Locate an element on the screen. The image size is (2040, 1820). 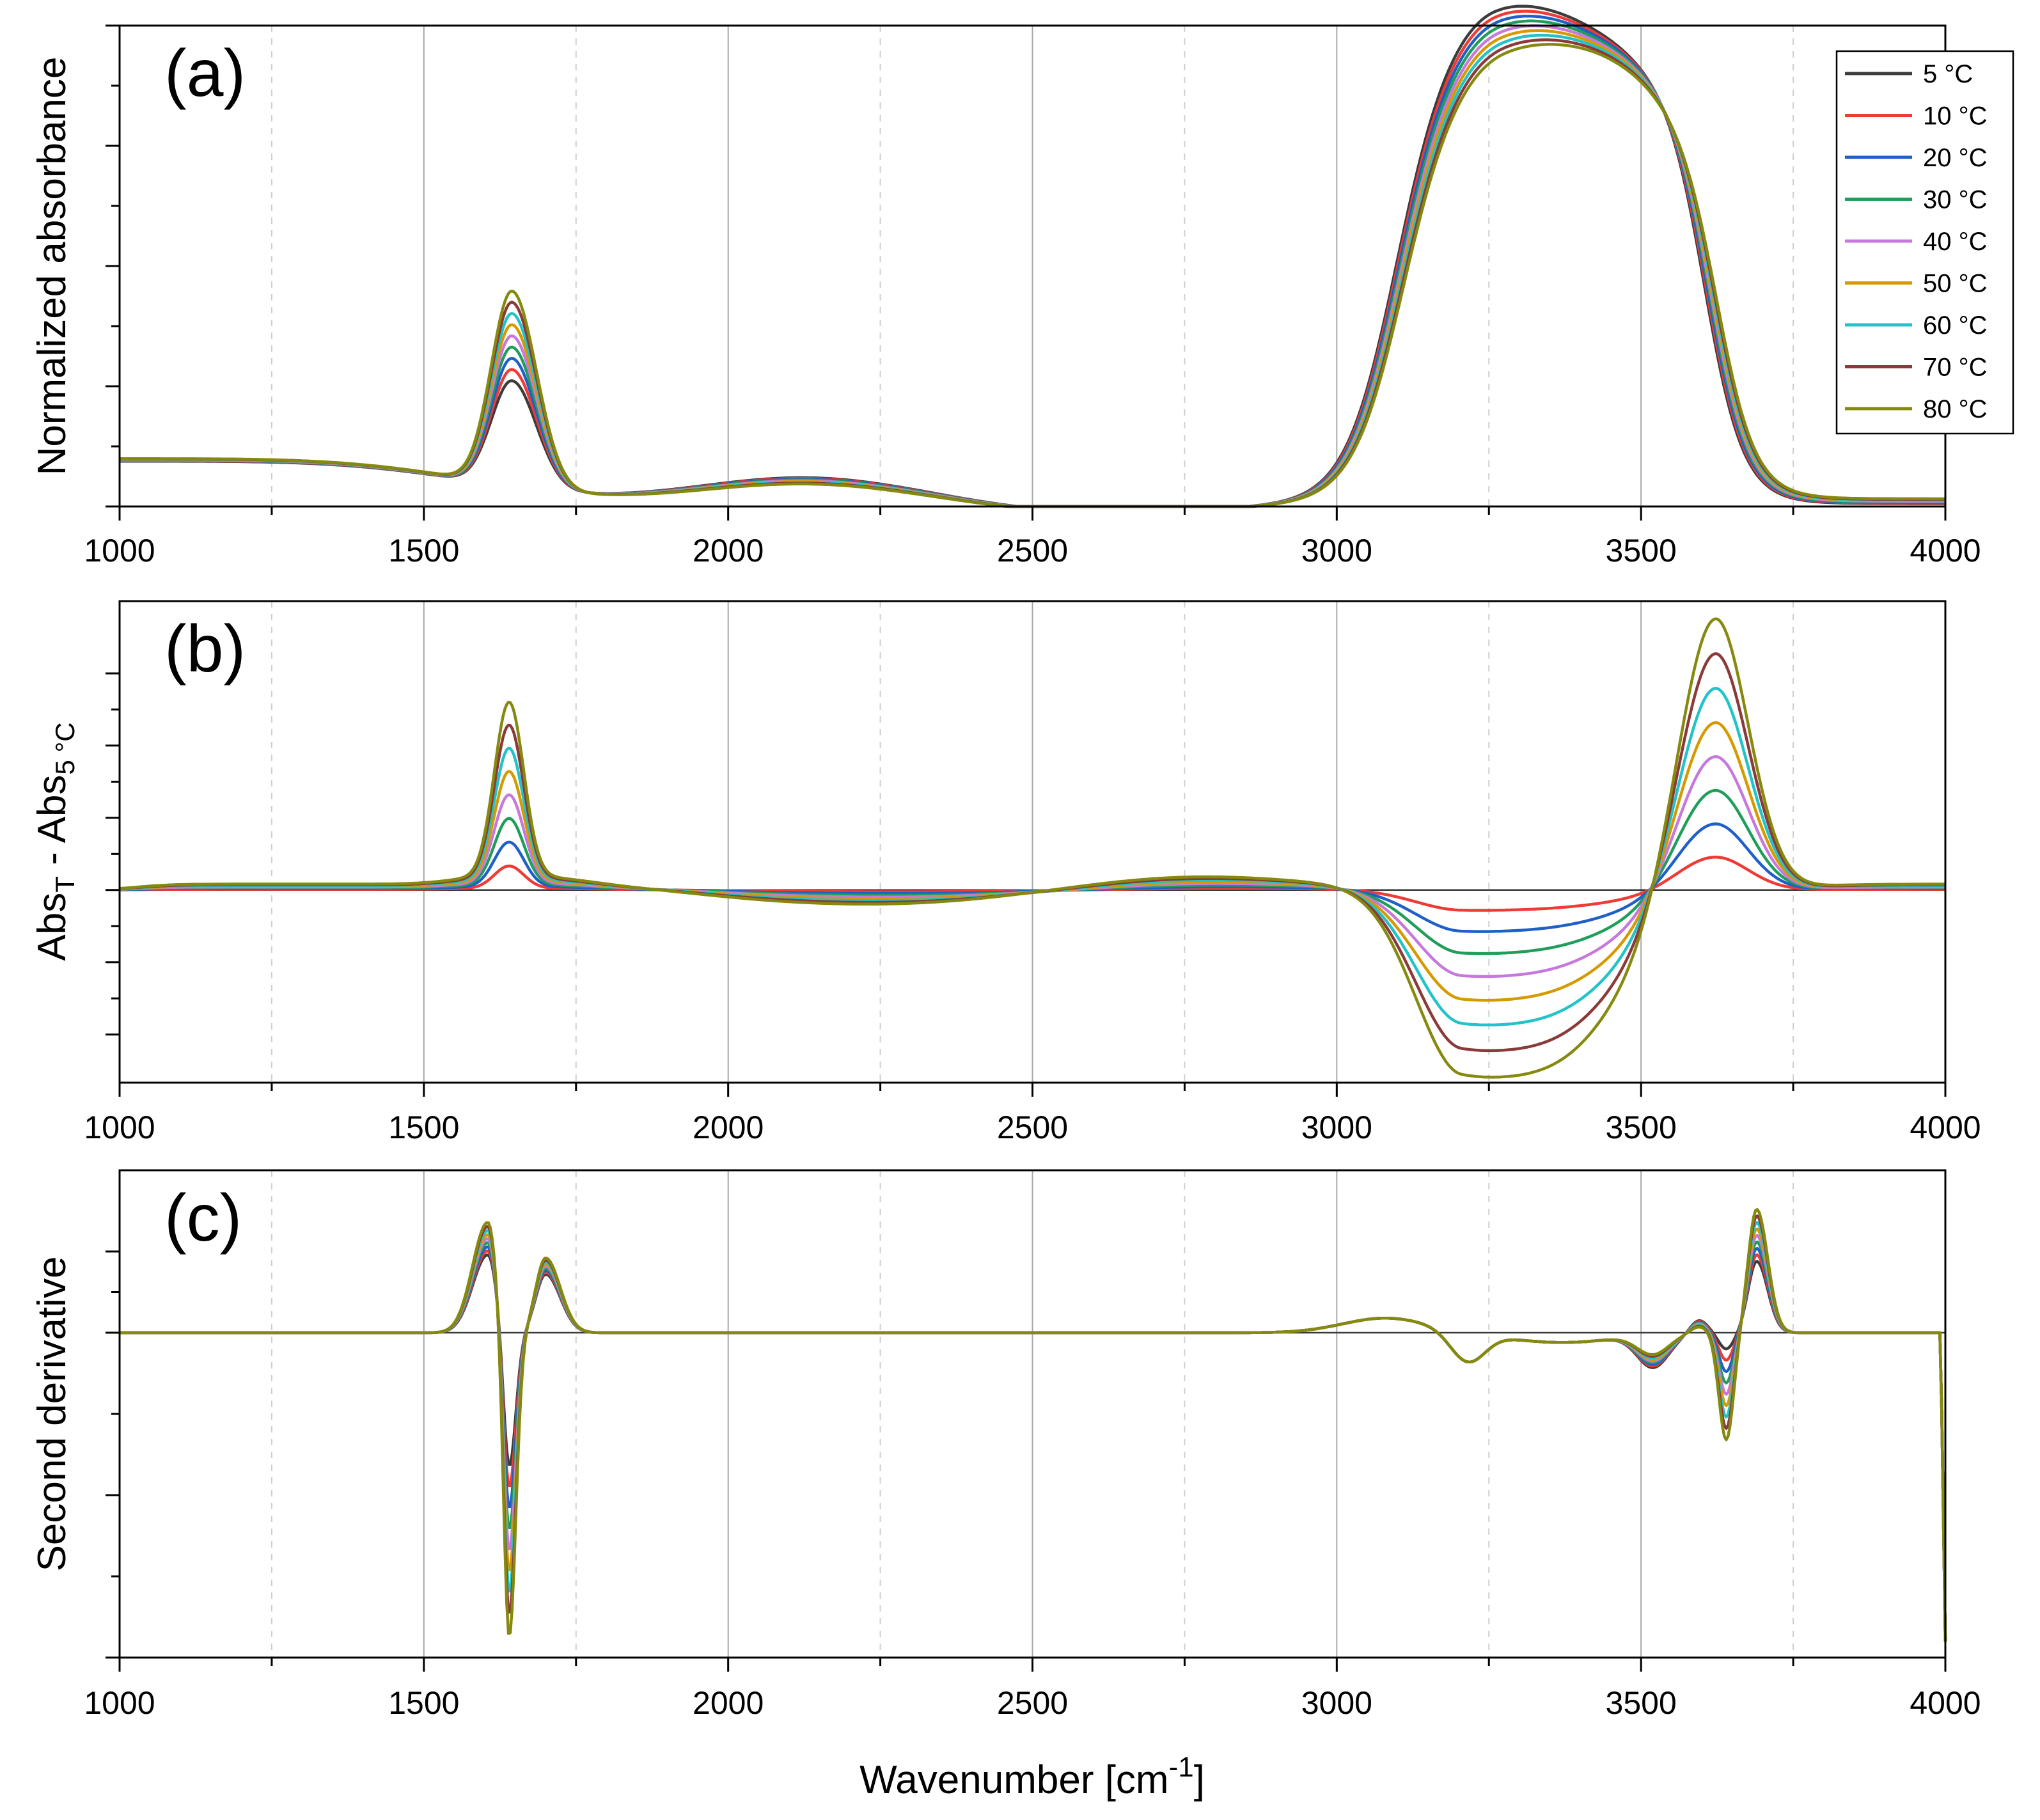
y-axis-title: AbsT - Abs5 °C is located at coordinates (55, 841).